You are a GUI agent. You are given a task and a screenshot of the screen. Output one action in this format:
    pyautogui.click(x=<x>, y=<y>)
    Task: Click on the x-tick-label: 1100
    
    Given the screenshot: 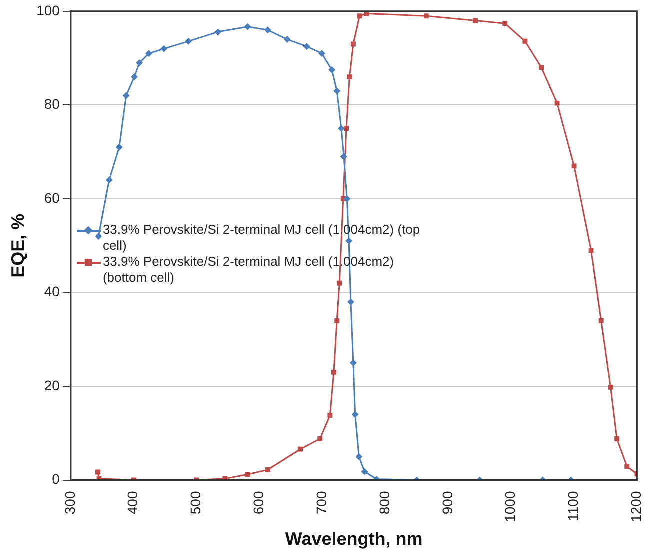 What is the action you would take?
    pyautogui.click(x=573, y=506)
    